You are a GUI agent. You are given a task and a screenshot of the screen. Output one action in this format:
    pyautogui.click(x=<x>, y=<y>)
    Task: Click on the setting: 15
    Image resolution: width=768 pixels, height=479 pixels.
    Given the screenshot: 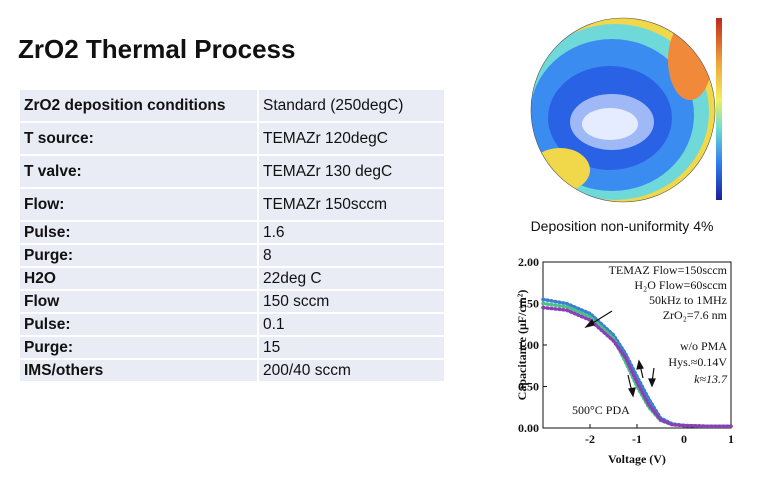 What is the action you would take?
    pyautogui.click(x=351, y=347)
    